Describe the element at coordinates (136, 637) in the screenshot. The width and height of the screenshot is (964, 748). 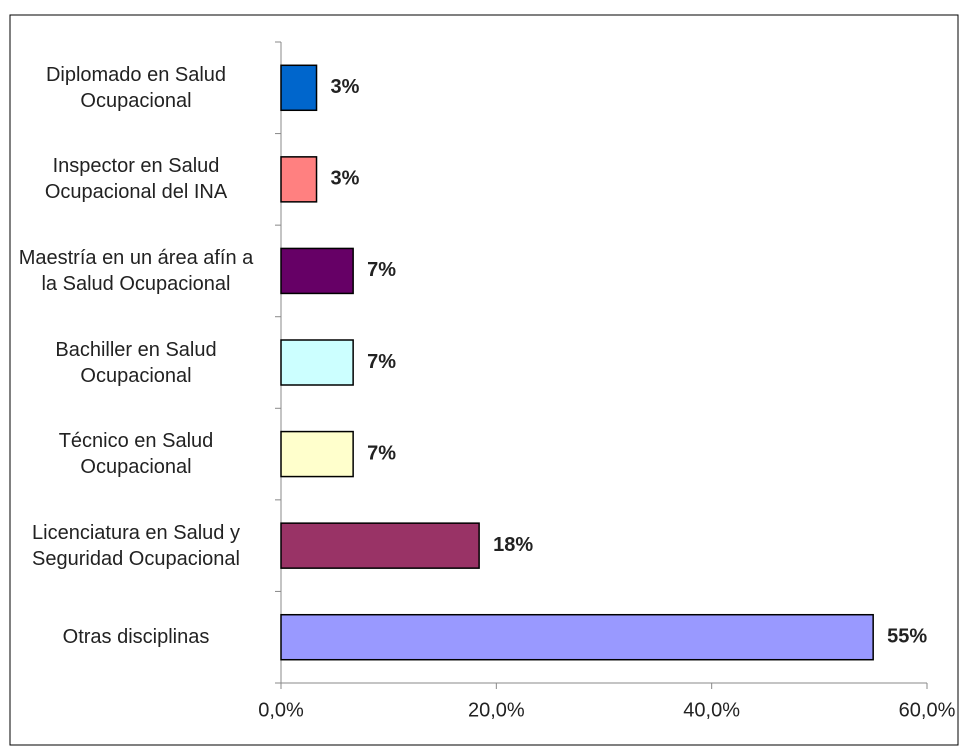
I see `category-label: Otras disciplinas` at that location.